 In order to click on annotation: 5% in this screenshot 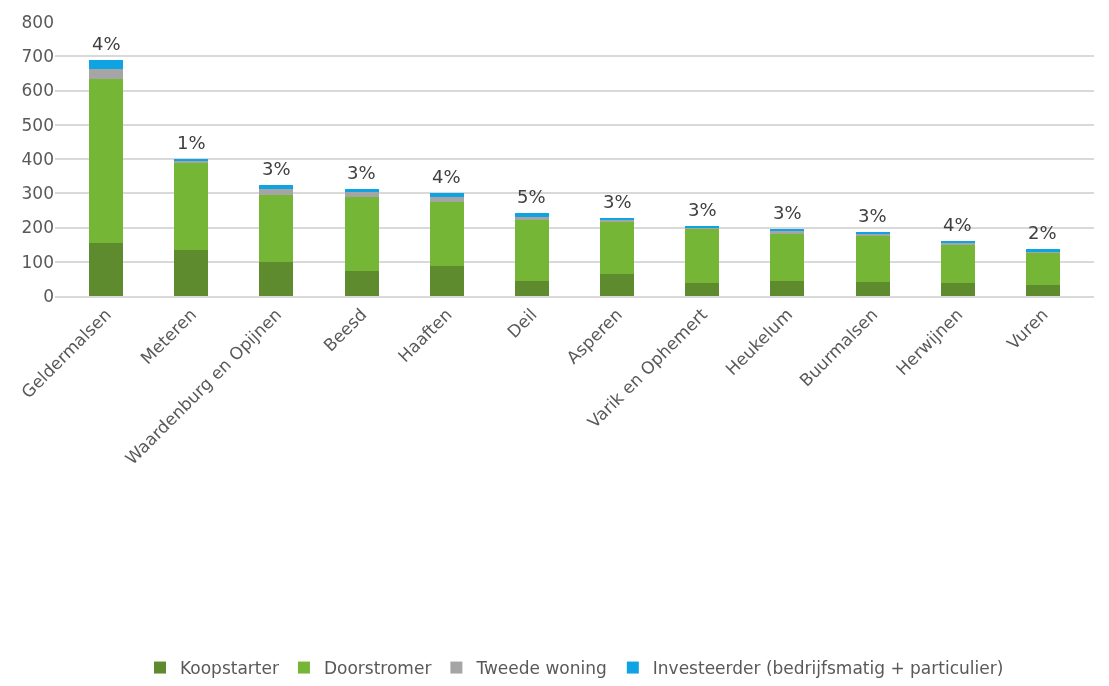, I will do `click(531, 196)`.